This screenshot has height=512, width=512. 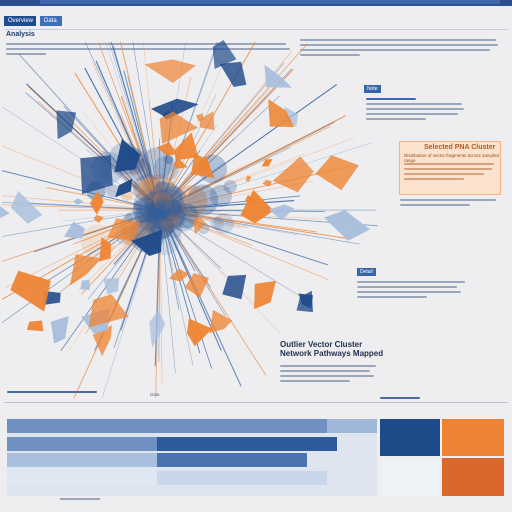 What do you see at coordinates (330, 373) in the screenshot?
I see `section-paragraph` at bounding box center [330, 373].